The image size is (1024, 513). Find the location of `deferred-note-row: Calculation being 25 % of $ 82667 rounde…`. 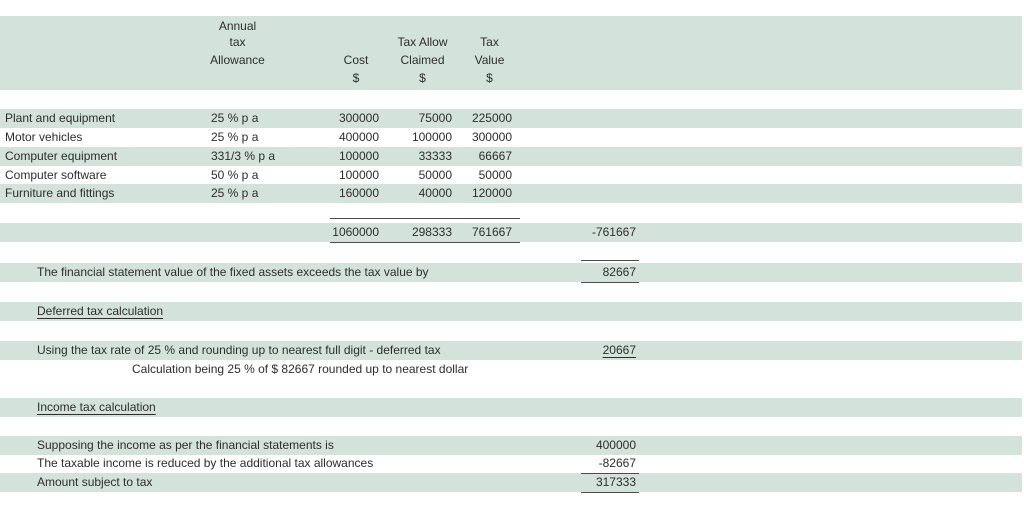

deferred-note-row: Calculation being 25 % of $ 82667 rounde… is located at coordinates (511, 369).